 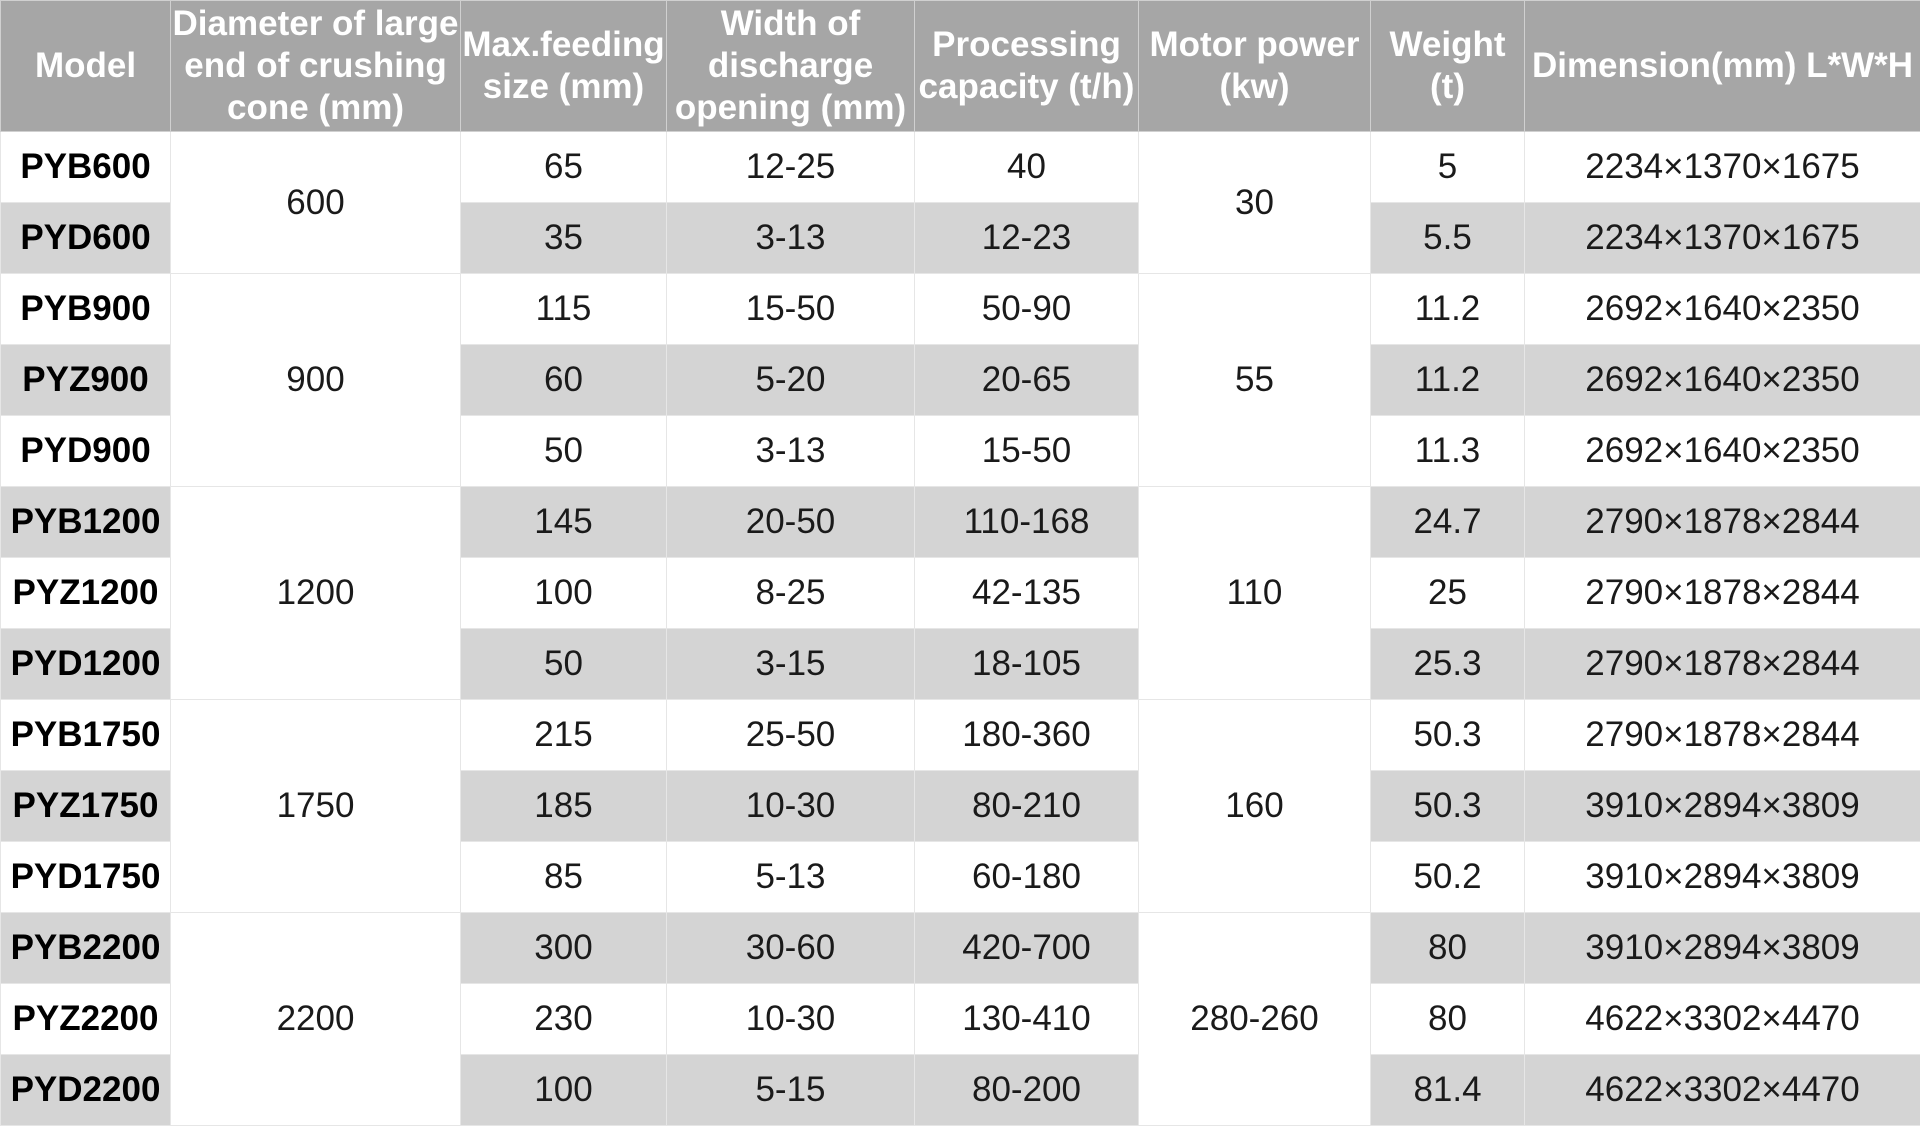 I want to click on capacity-cell: 130-410, so click(x=1026, y=1019).